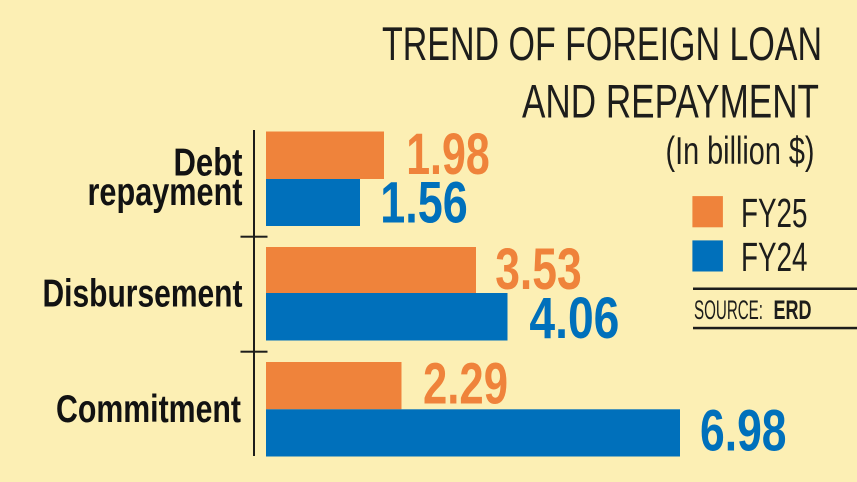 The height and width of the screenshot is (482, 857). Describe the element at coordinates (165, 192) in the screenshot. I see `svg-text: repayment` at that location.